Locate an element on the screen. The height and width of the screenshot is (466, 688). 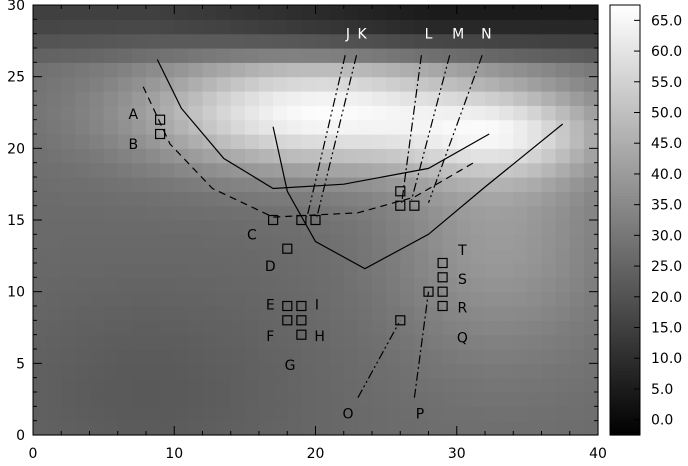
colorbar-tick-label: 10.0 is located at coordinates (666, 359).